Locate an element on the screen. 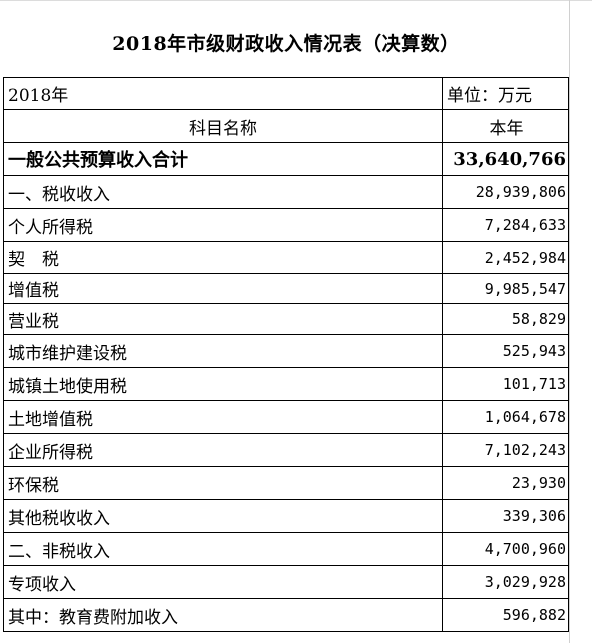 The width and height of the screenshot is (592, 643). table-row: 个人所得税 7,284,633 is located at coordinates (286, 225).